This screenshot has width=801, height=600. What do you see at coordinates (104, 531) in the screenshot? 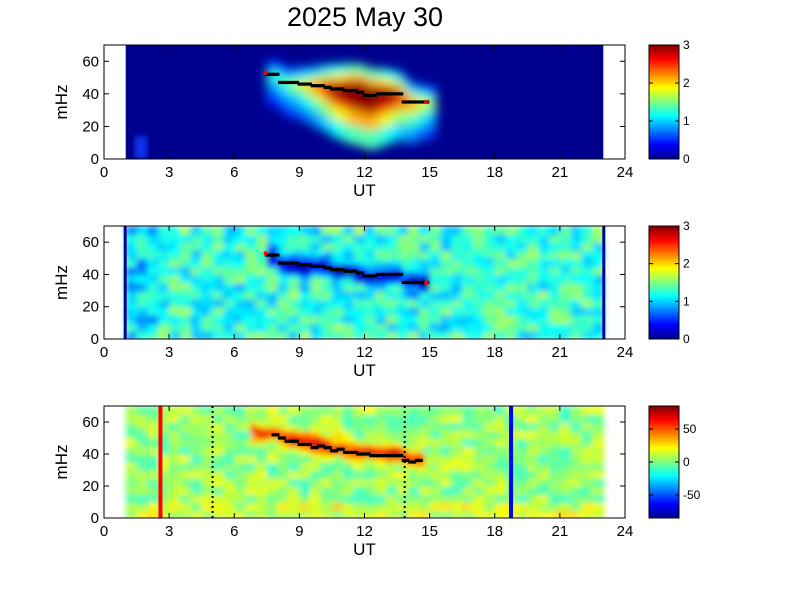
I see `x-tick-label: 0` at bounding box center [104, 531].